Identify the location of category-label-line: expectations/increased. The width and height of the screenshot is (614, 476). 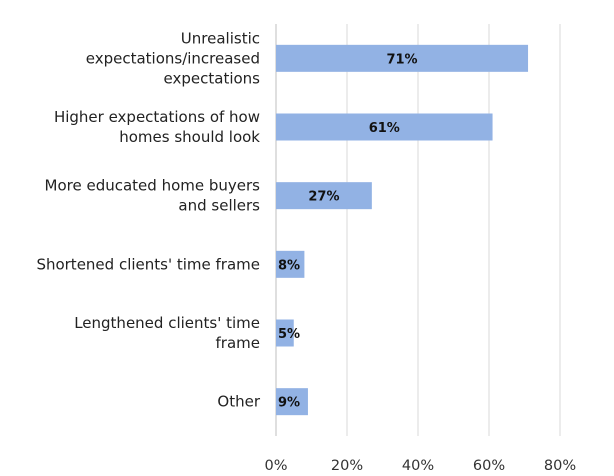
(173, 58).